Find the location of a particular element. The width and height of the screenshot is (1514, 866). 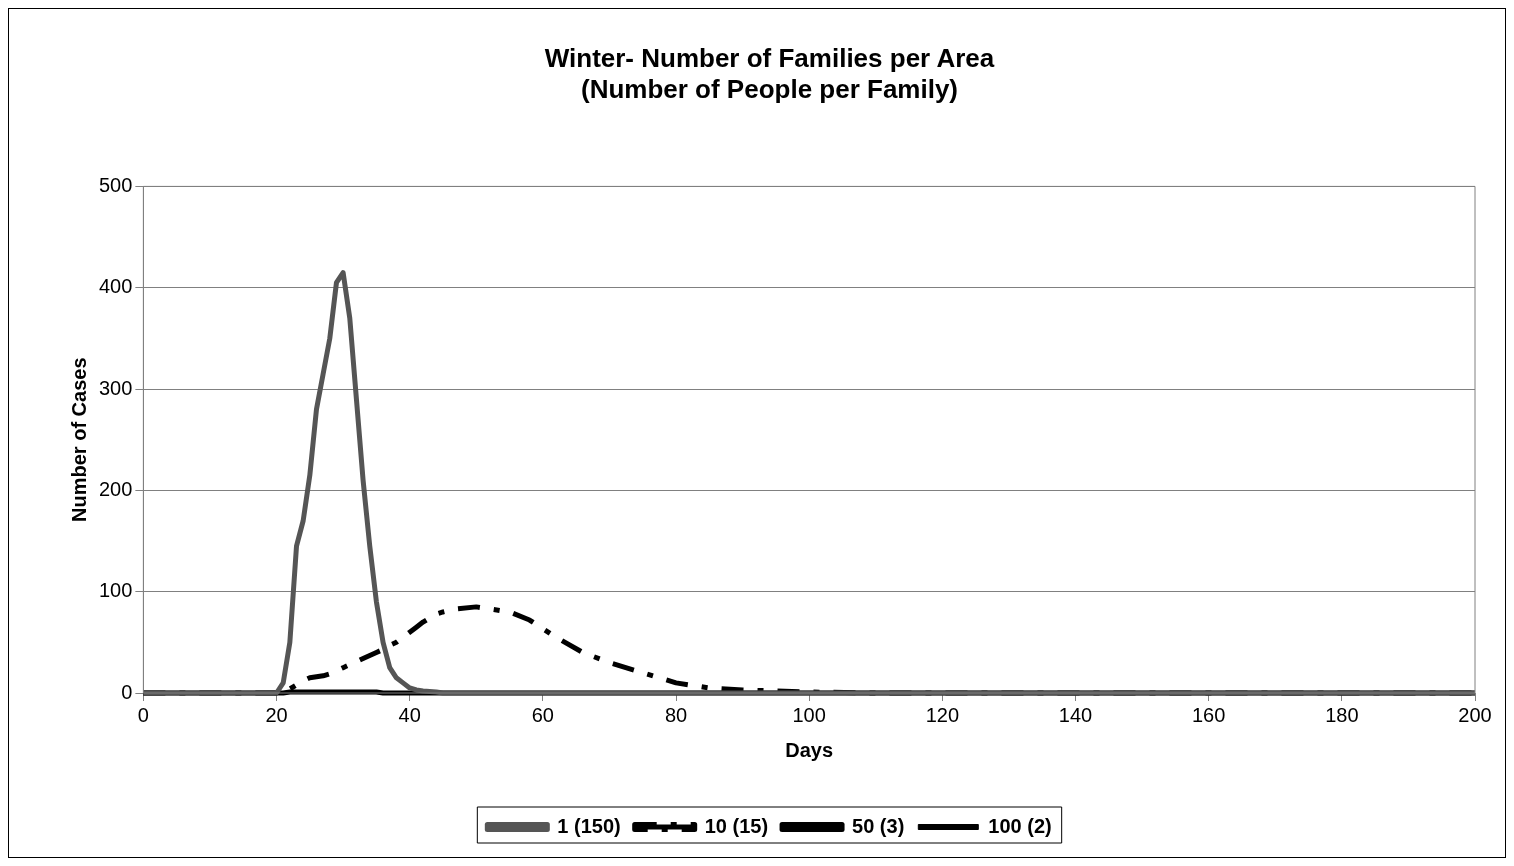

legend-label: 10 (15) is located at coordinates (736, 825).